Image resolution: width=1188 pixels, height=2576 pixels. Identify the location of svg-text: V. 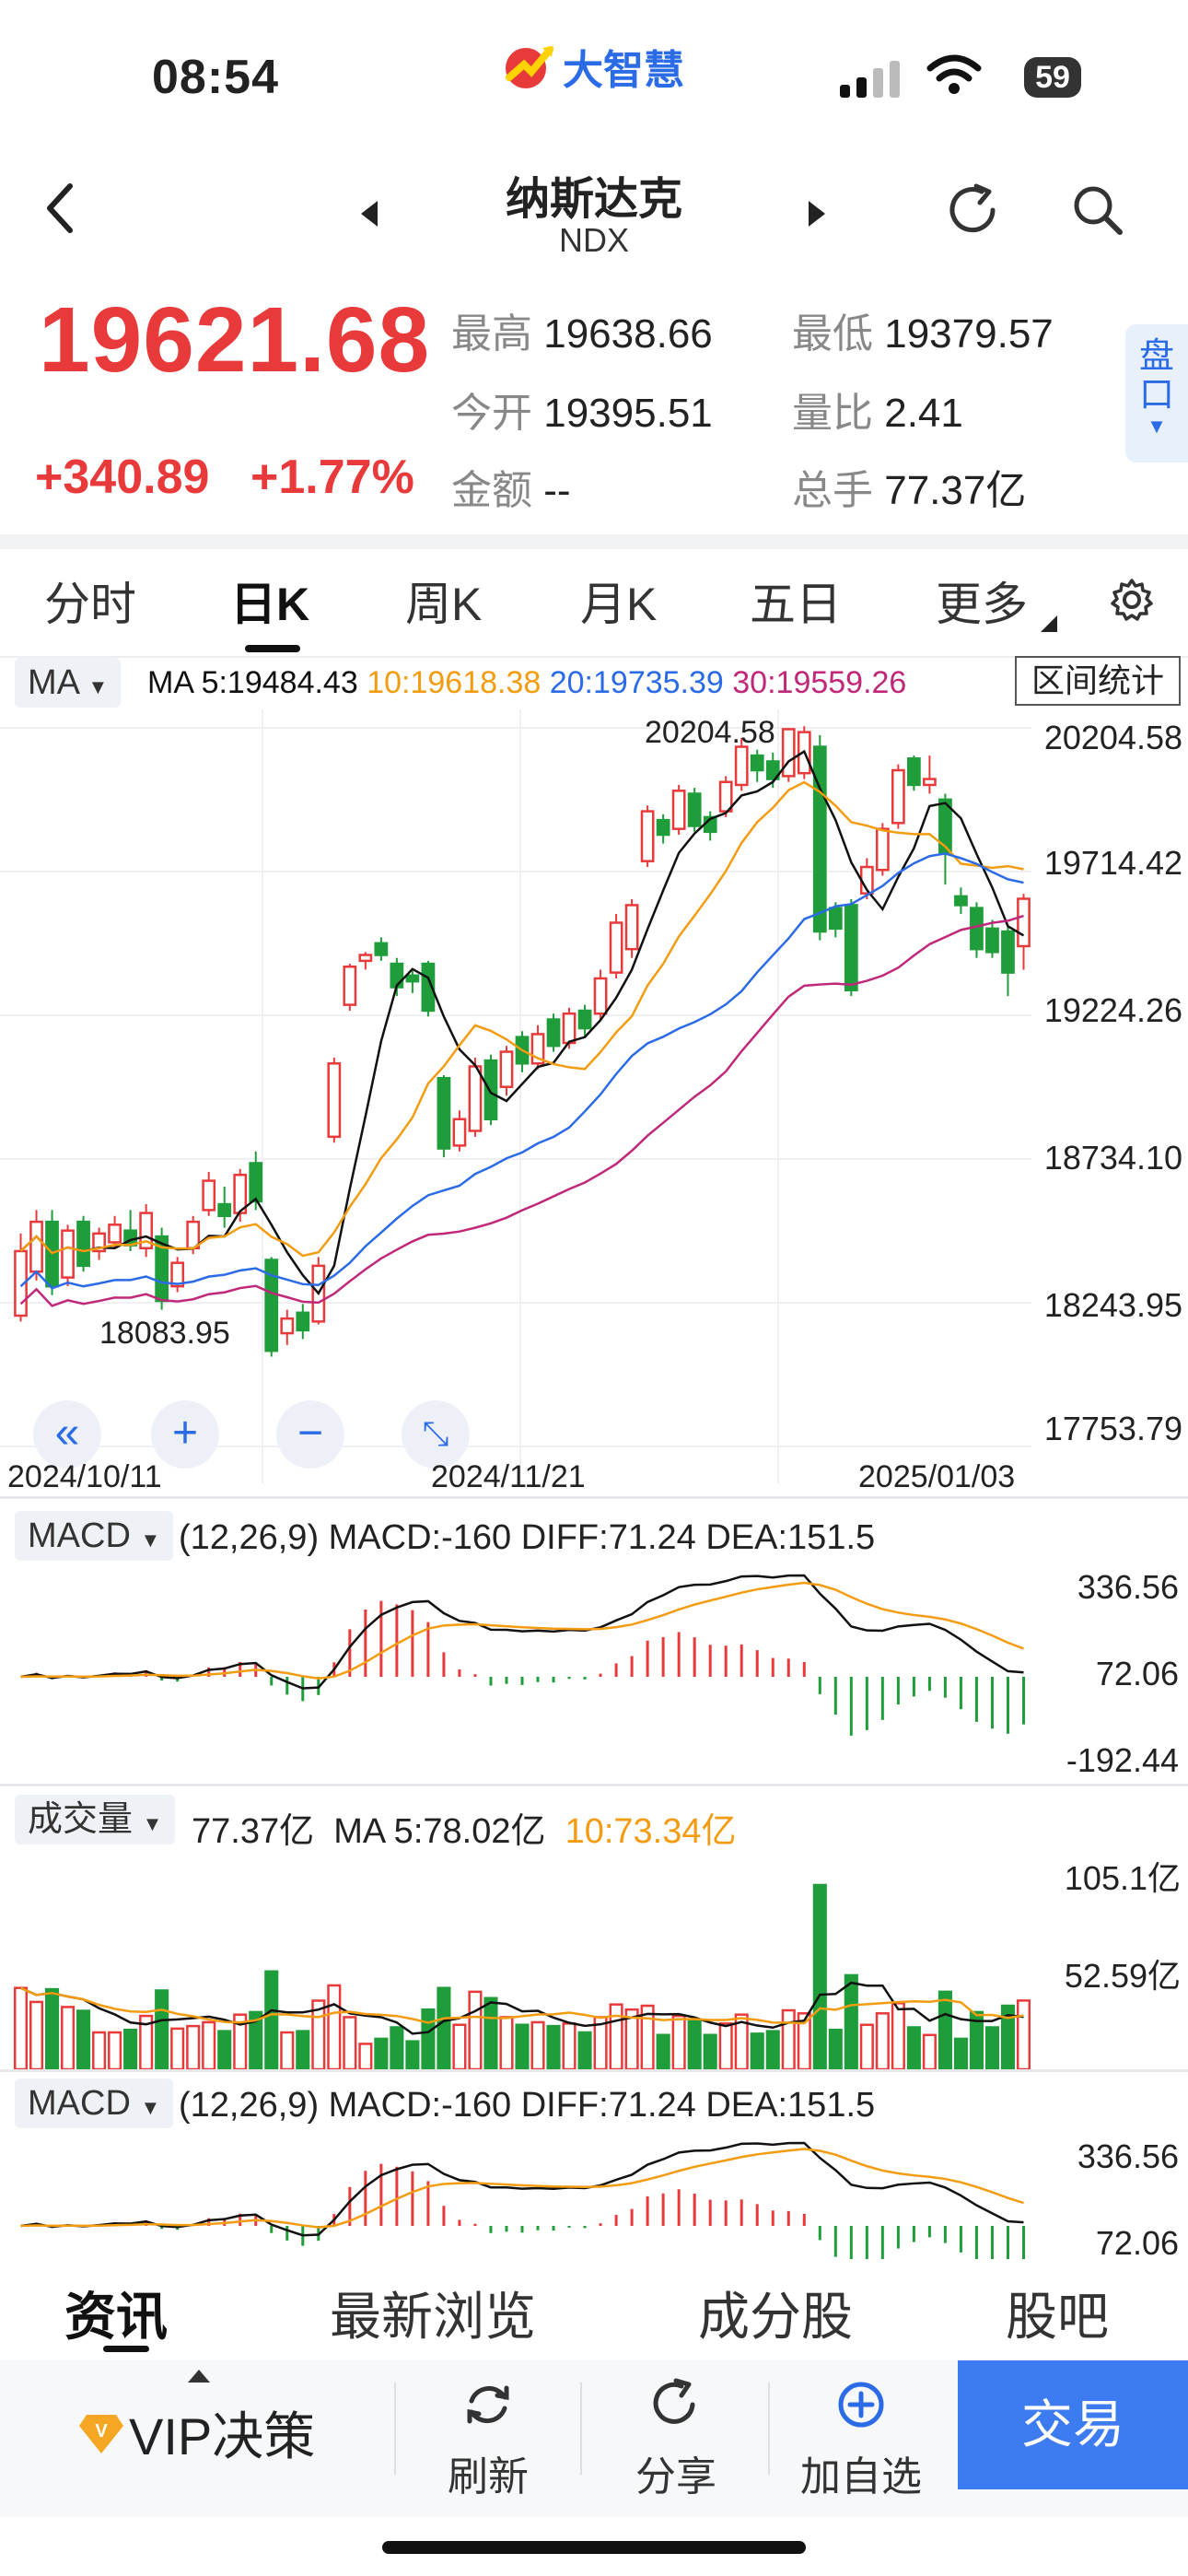
(101, 2431).